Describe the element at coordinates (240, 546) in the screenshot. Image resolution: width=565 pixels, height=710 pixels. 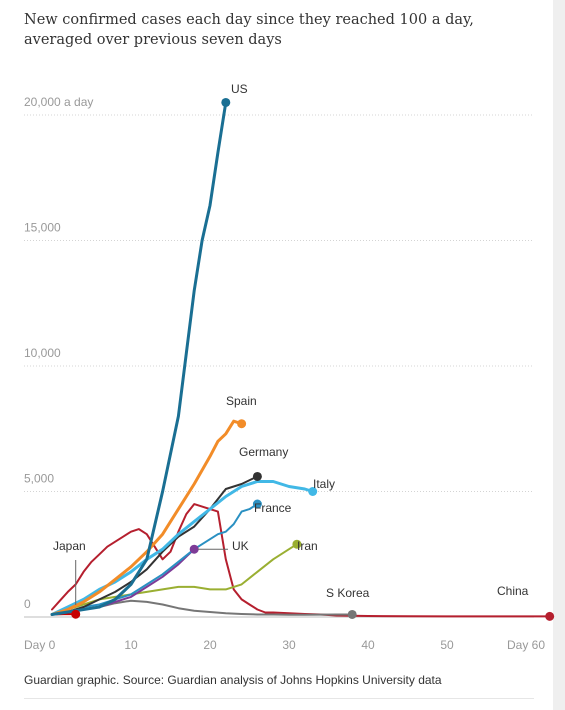
I see `series-label-uk: UK` at that location.